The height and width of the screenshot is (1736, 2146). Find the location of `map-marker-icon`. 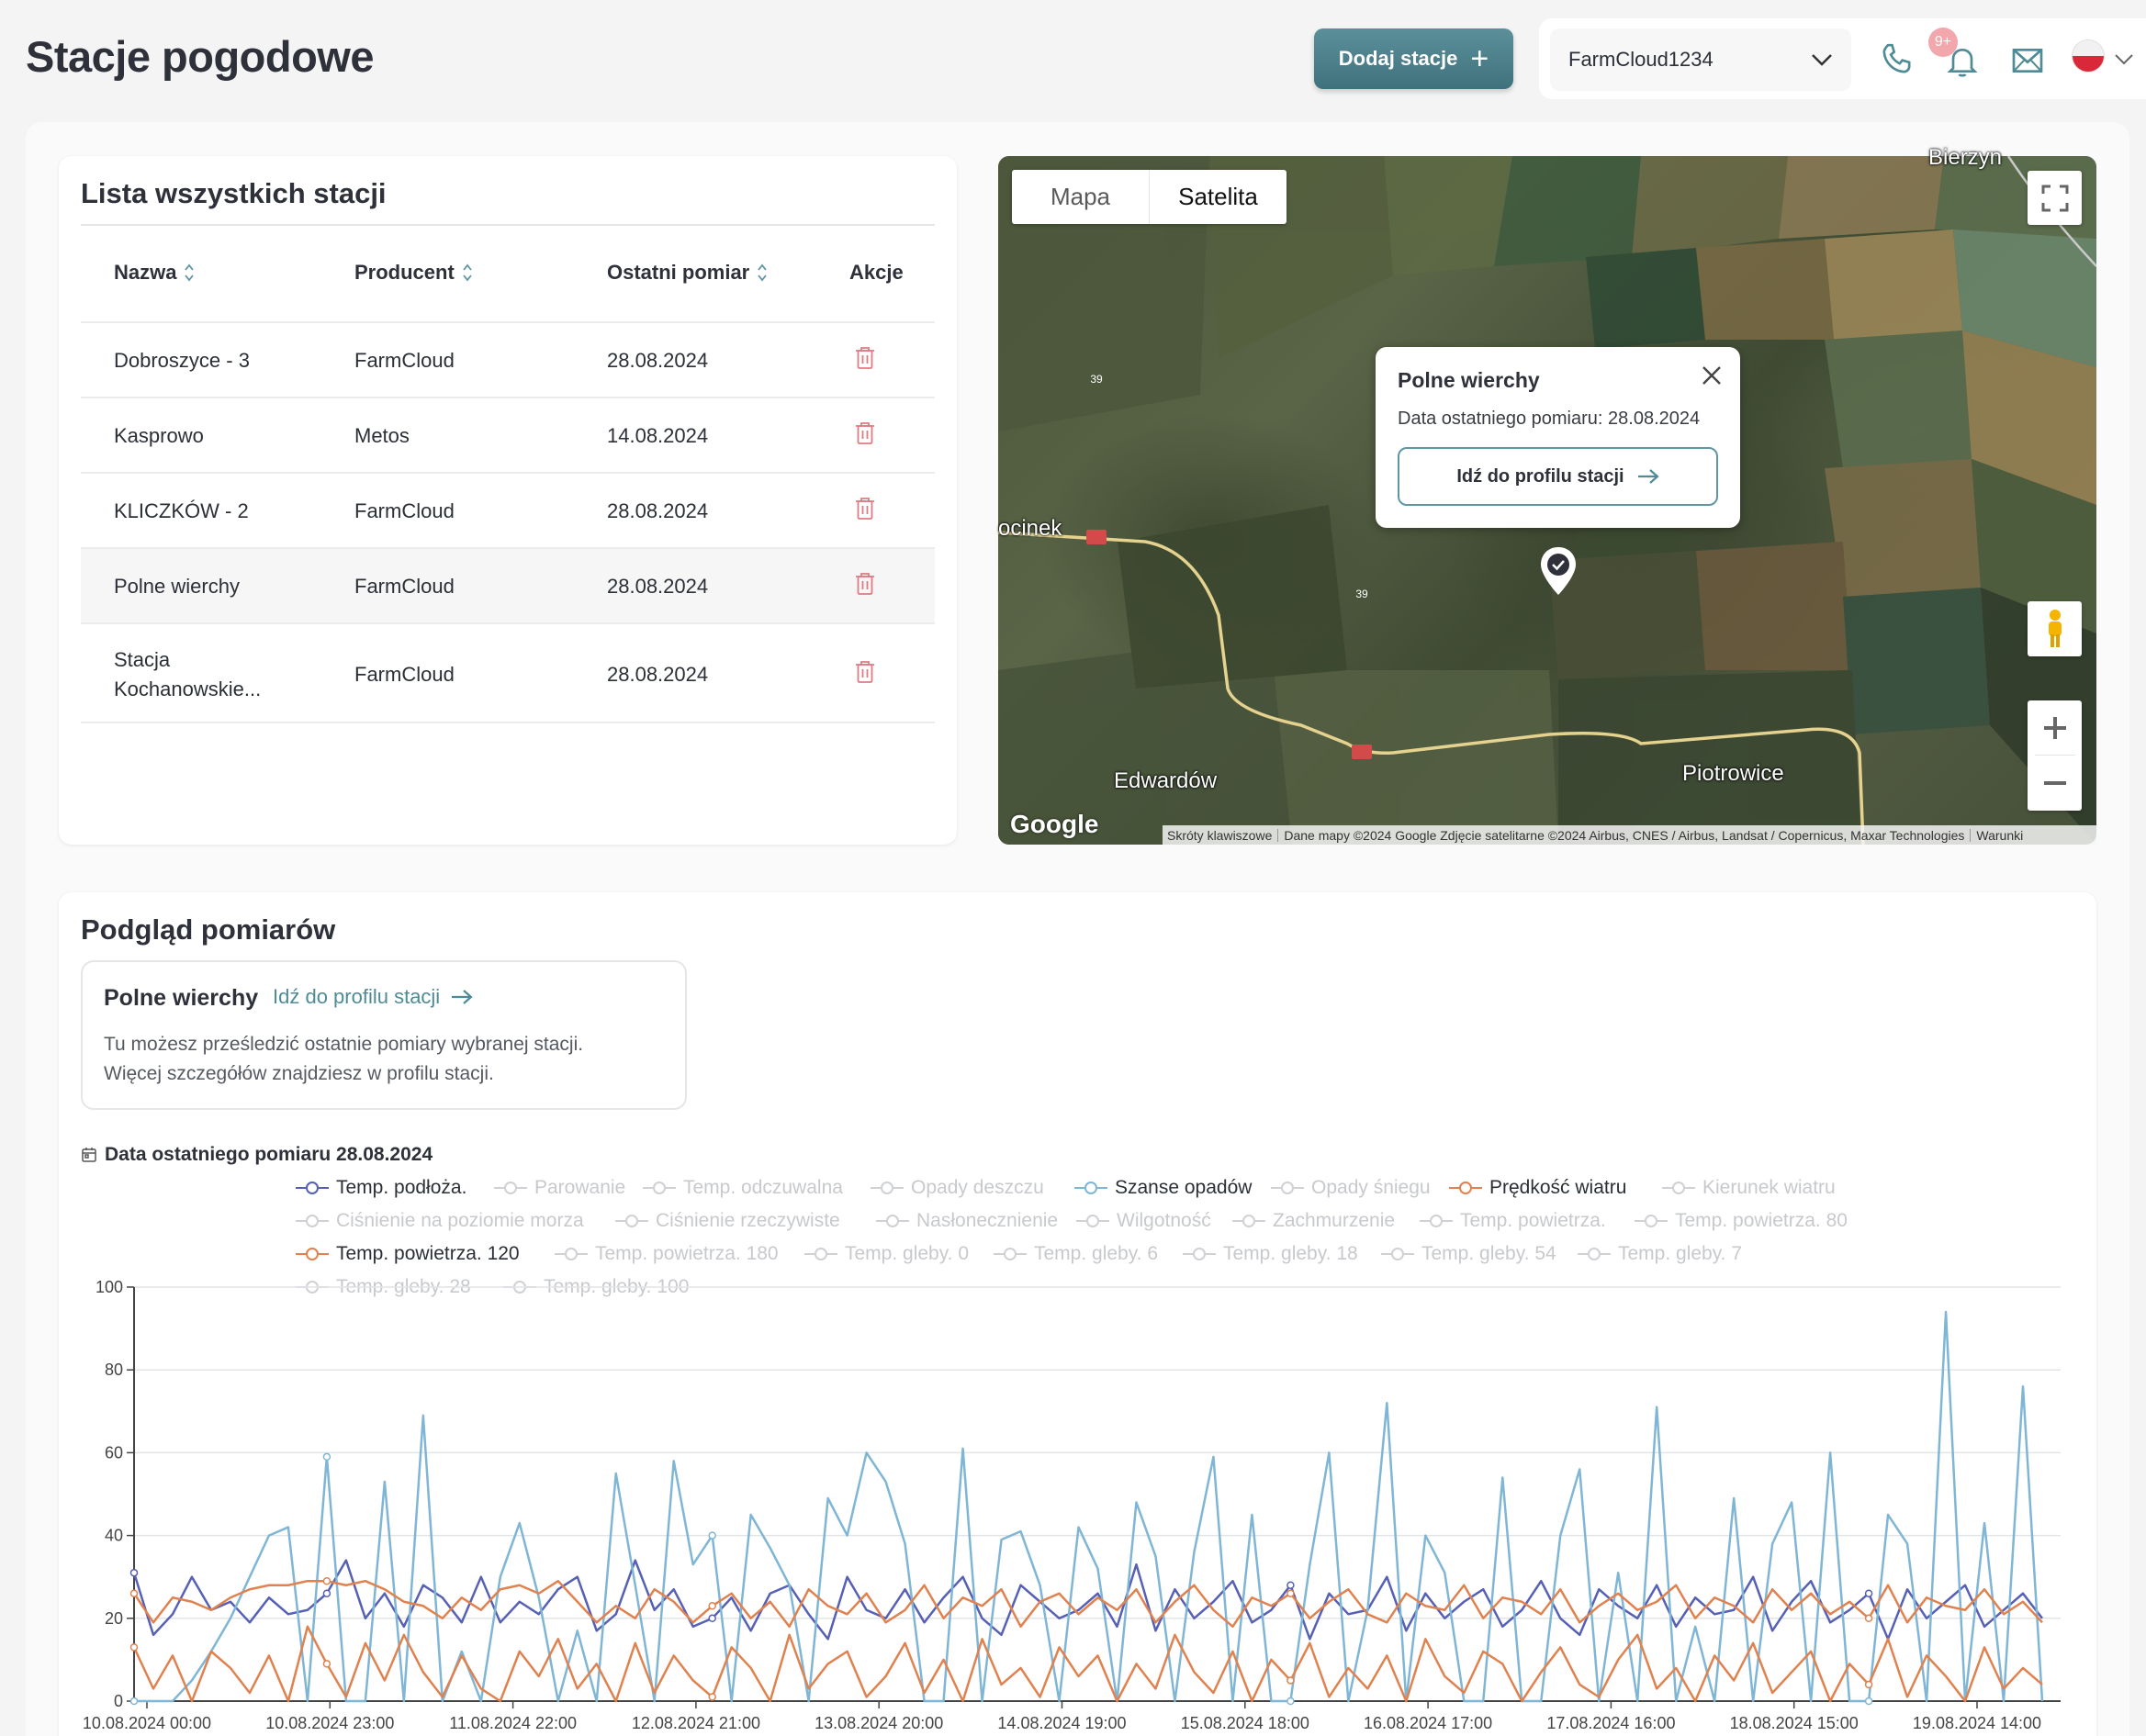

map-marker-icon is located at coordinates (1558, 571).